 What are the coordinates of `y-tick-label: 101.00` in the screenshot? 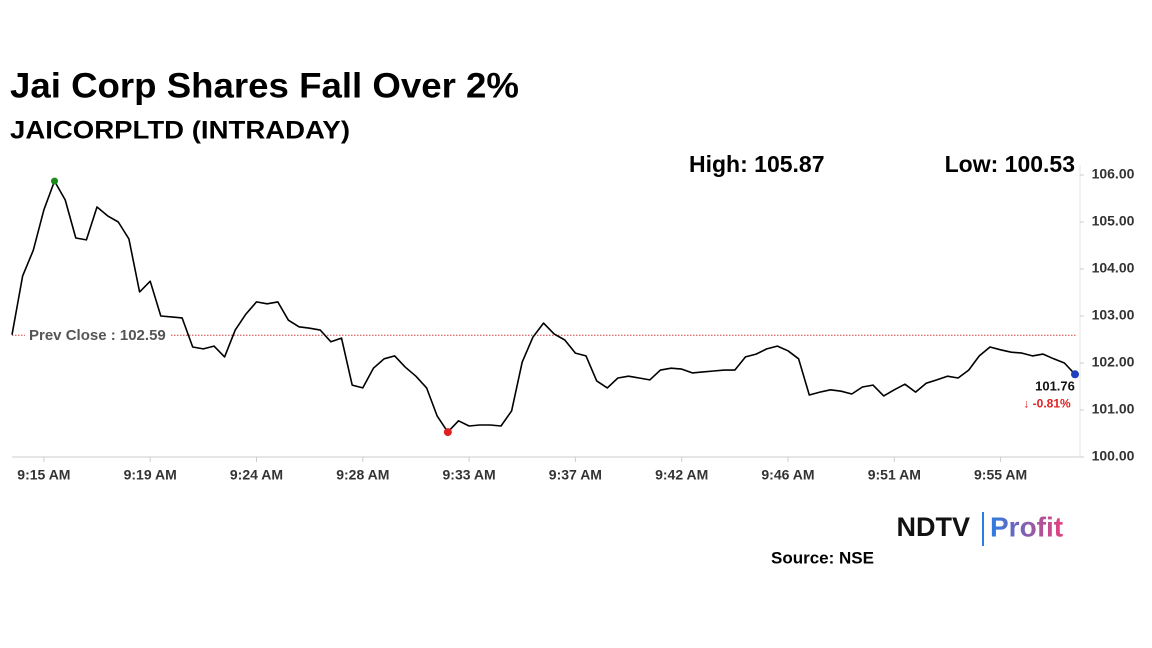 It's located at (1113, 409).